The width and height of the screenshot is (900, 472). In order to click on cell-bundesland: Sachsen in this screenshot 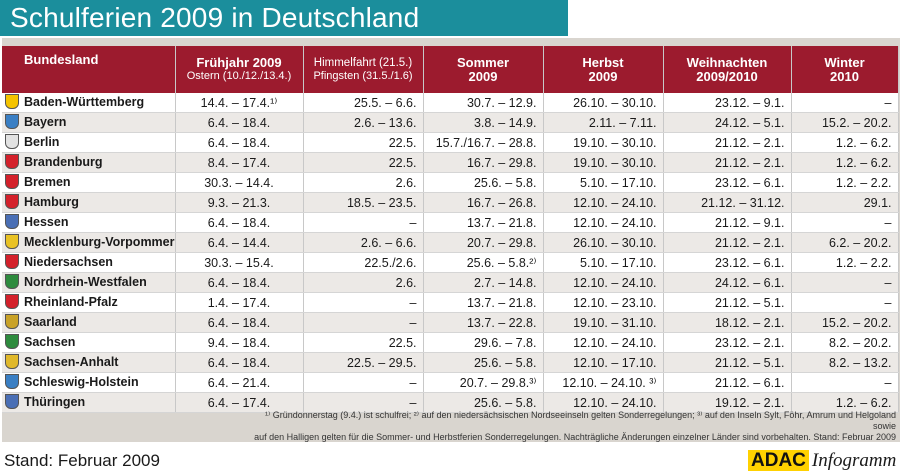, I will do `click(89, 342)`.